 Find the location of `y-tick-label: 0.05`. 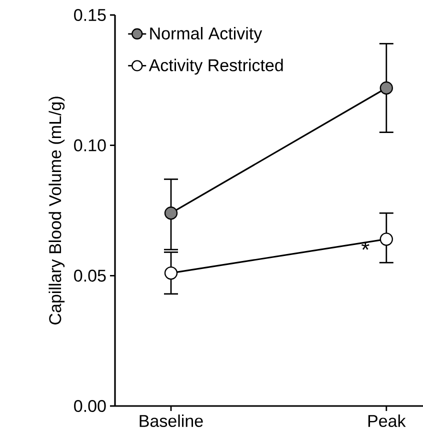

y-tick-label: 0.05 is located at coordinates (90, 276).